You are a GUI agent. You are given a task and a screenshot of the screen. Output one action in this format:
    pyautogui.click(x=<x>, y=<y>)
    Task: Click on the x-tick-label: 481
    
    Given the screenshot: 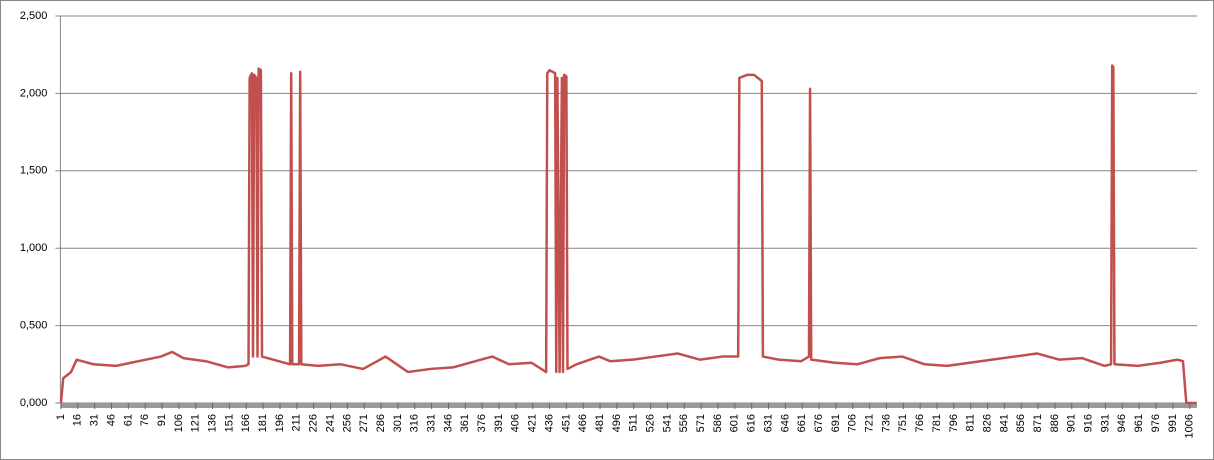 What is the action you would take?
    pyautogui.click(x=600, y=423)
    